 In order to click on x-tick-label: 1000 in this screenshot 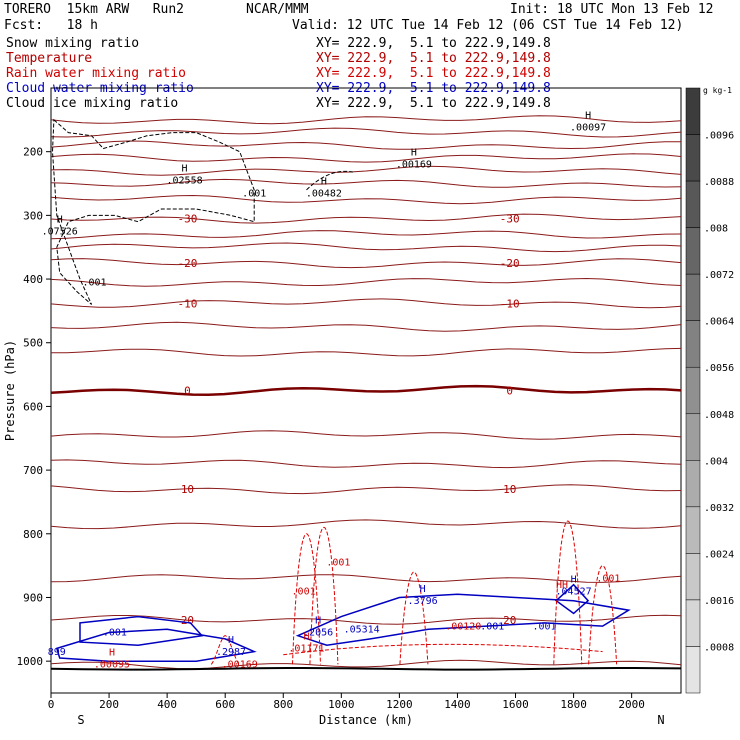, I will do `click(341, 704)`.